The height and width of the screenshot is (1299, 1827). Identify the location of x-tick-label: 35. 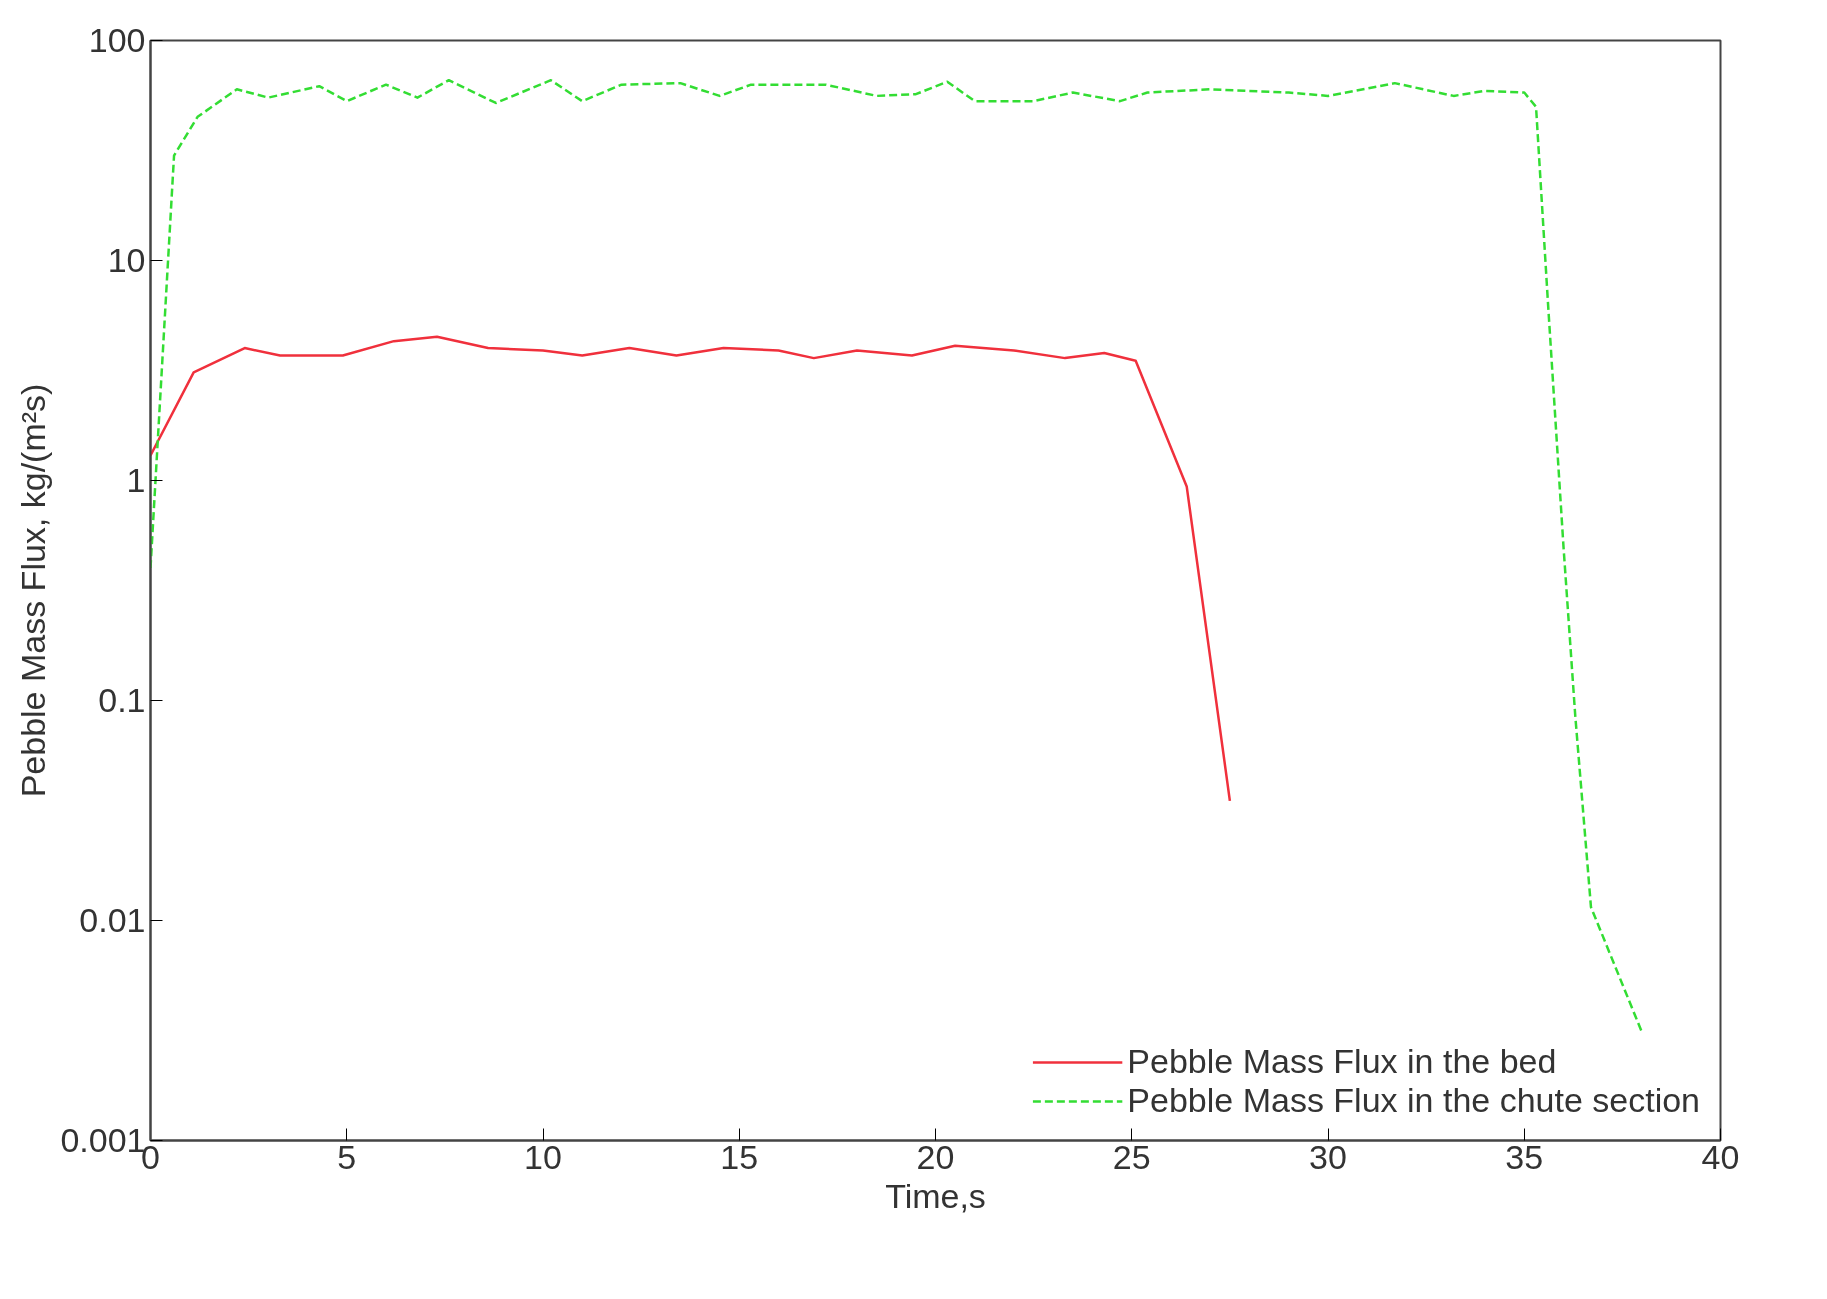
(1524, 1156).